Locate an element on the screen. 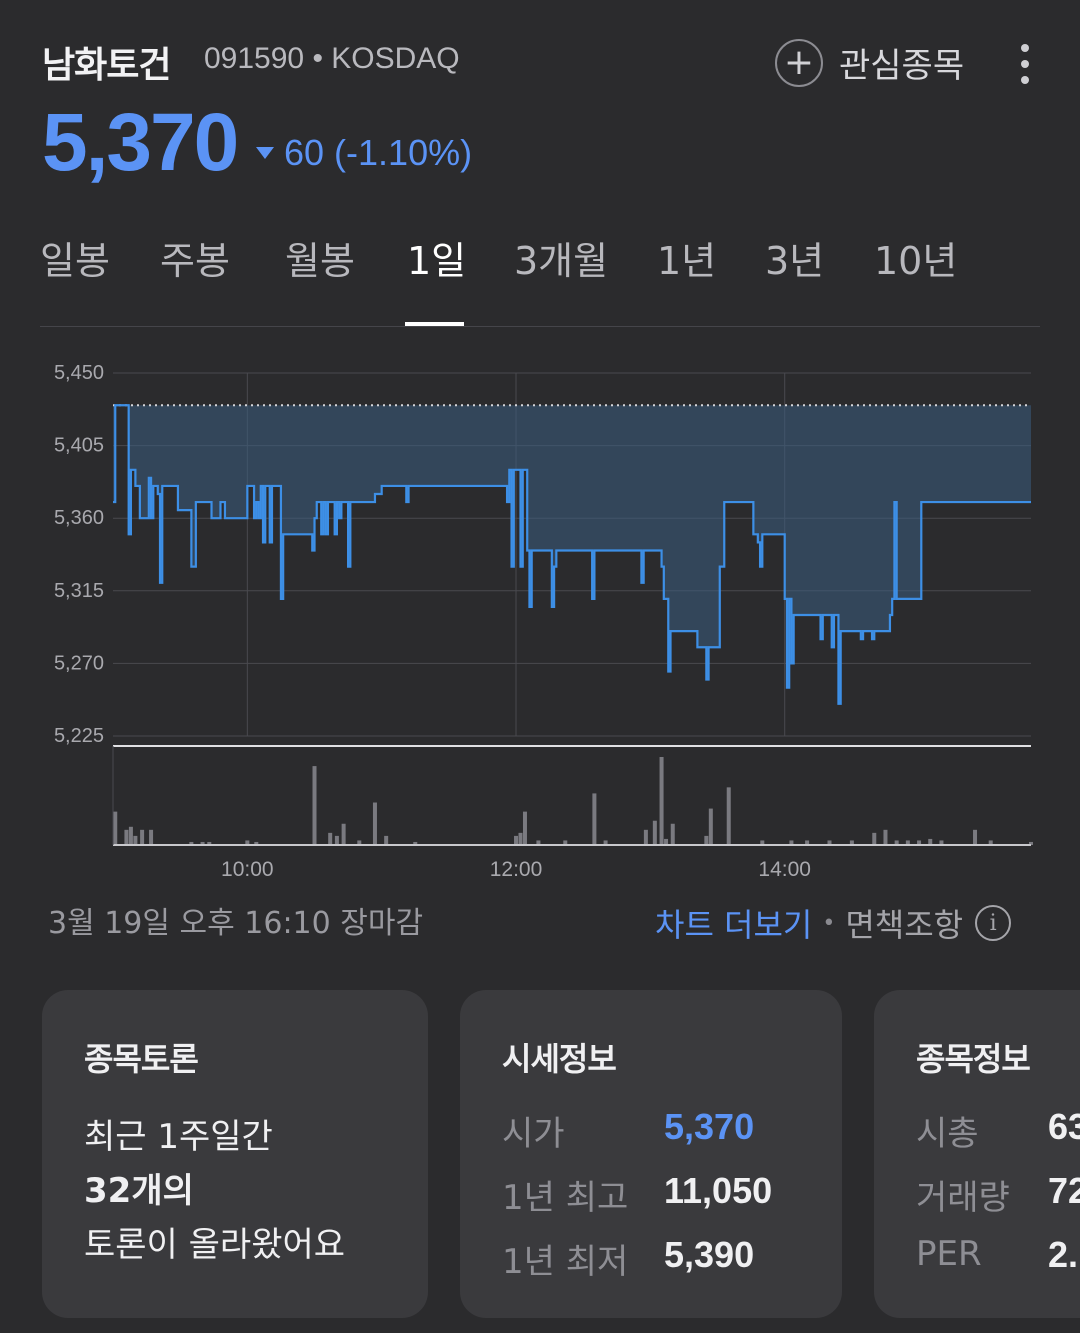 Image resolution: width=1080 pixels, height=1333 pixels. tab-10years: 10년 is located at coordinates (916, 261).